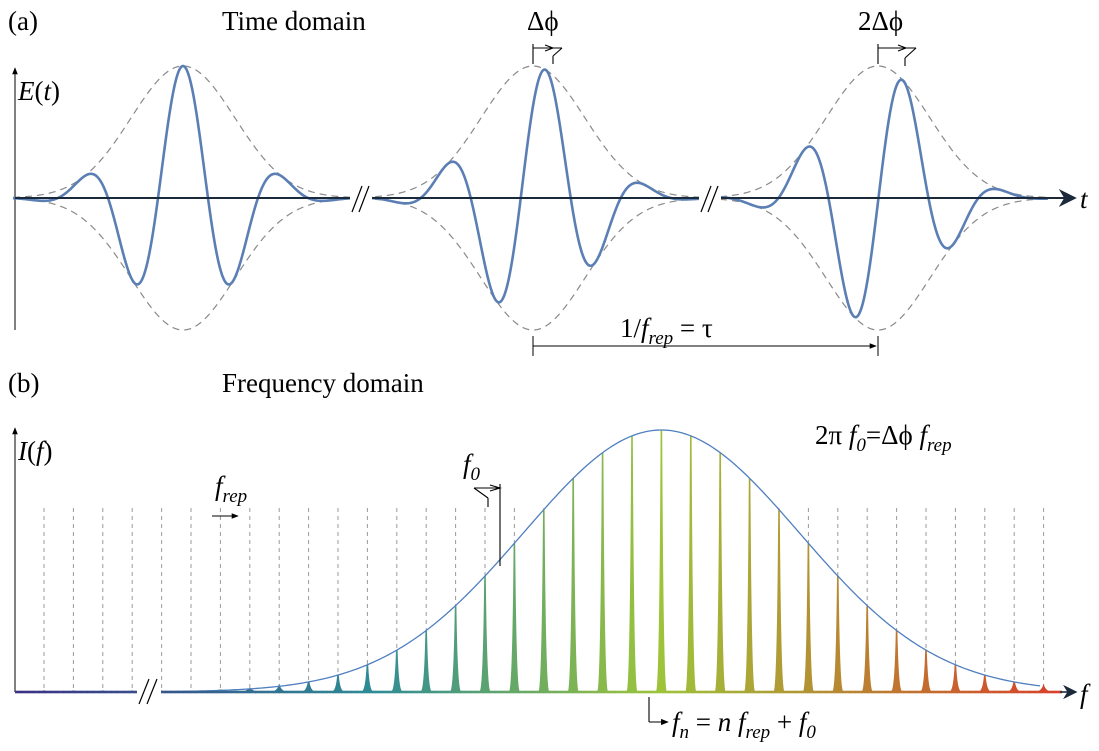 The height and width of the screenshot is (751, 1099). What do you see at coordinates (149, 691) in the screenshot?
I see `axis-break-b` at bounding box center [149, 691].